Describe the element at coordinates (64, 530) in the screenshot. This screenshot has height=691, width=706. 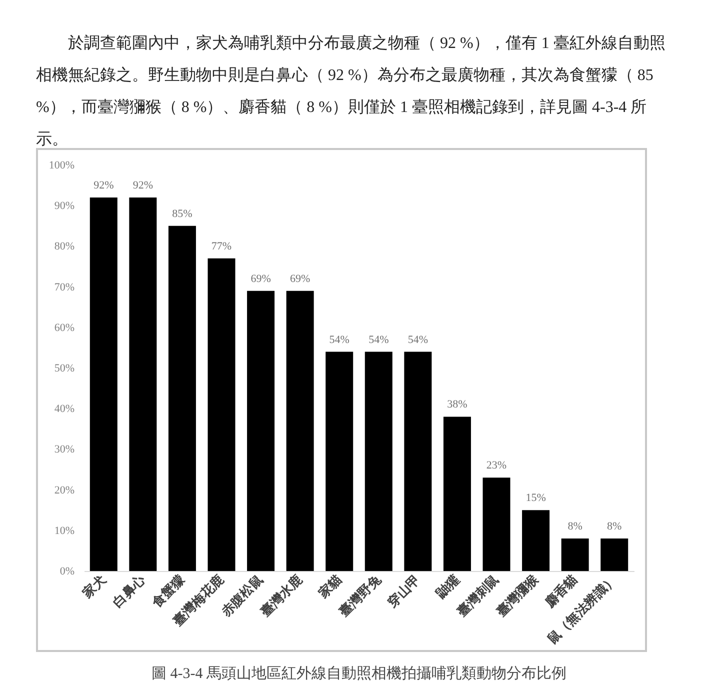
I see `y-tick-label: 10%` at that location.